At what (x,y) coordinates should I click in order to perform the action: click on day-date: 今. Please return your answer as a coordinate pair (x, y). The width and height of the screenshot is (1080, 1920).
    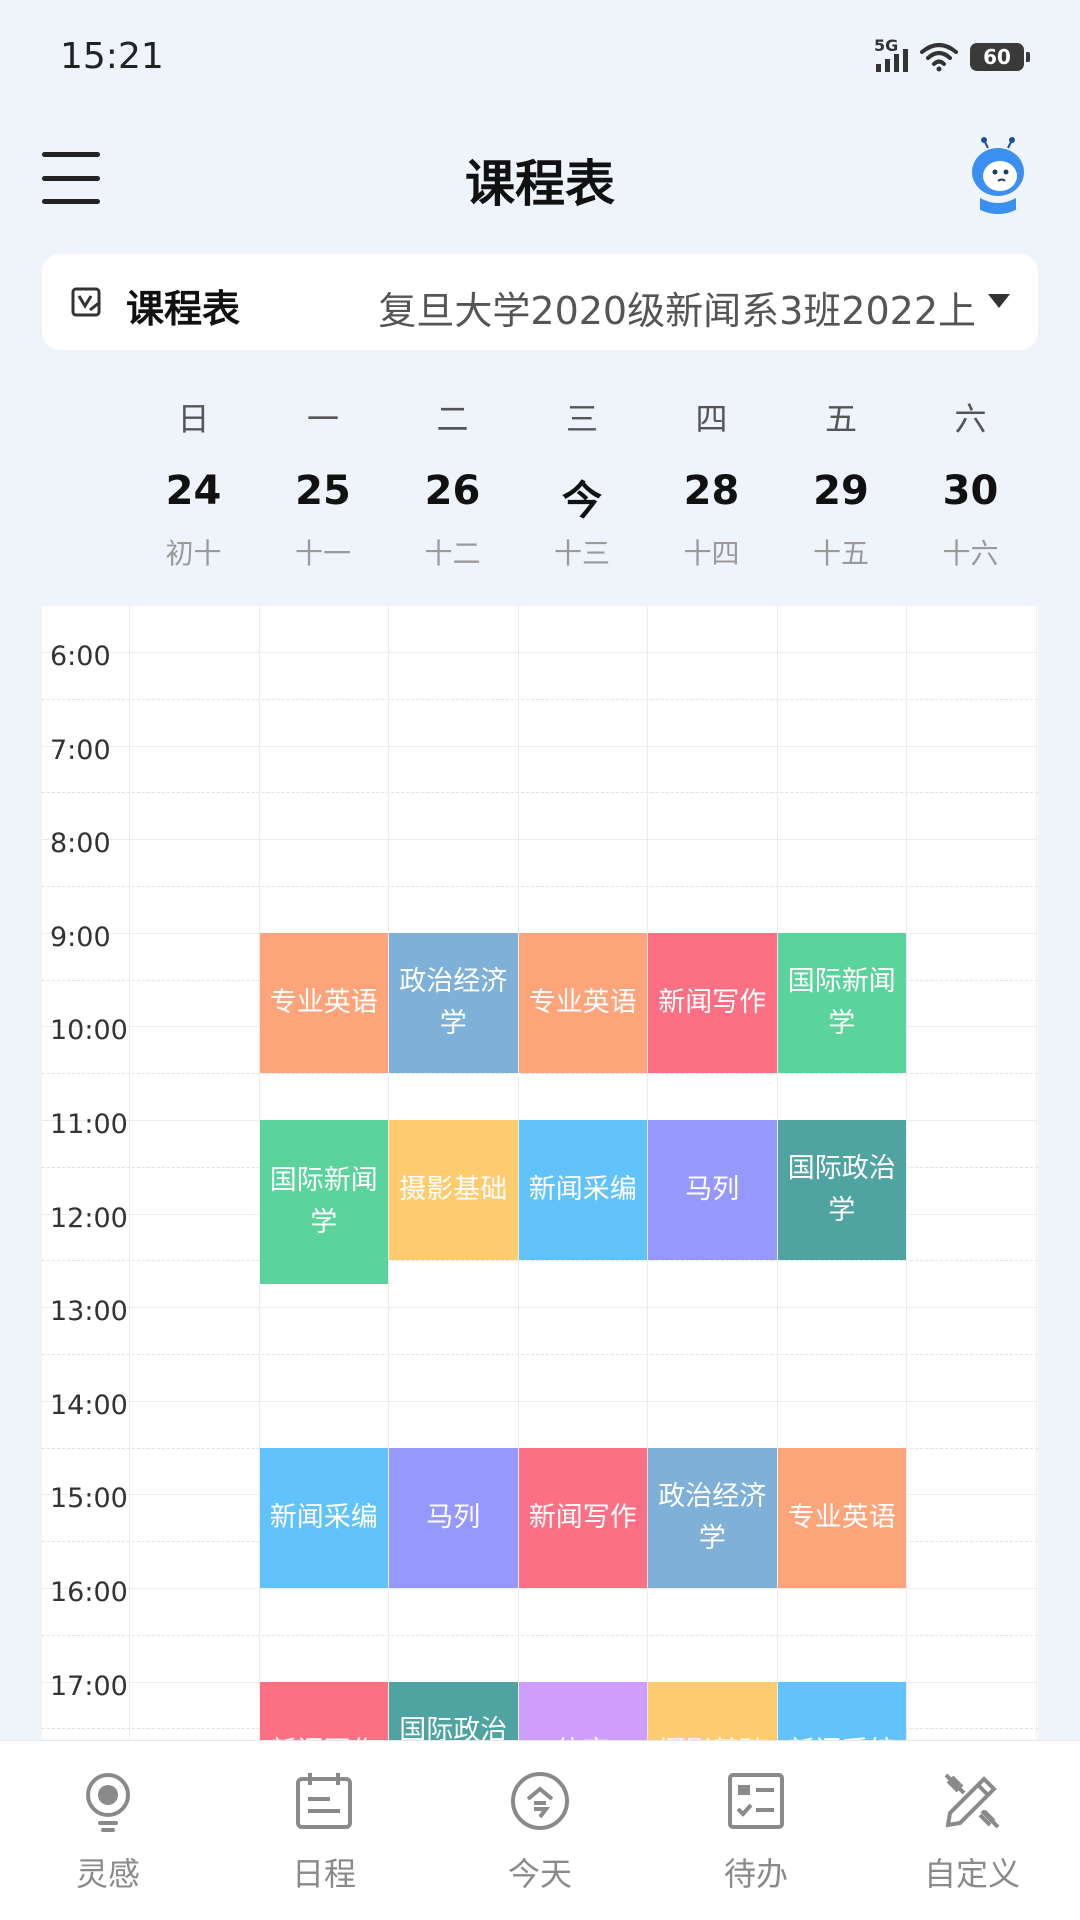
    Looking at the image, I should click on (582, 501).